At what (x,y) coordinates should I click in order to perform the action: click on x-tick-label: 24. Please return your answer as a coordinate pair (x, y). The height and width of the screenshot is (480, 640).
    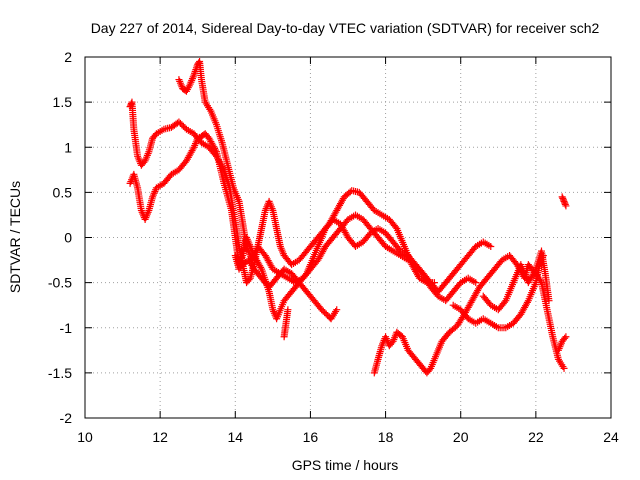
    Looking at the image, I should click on (611, 437).